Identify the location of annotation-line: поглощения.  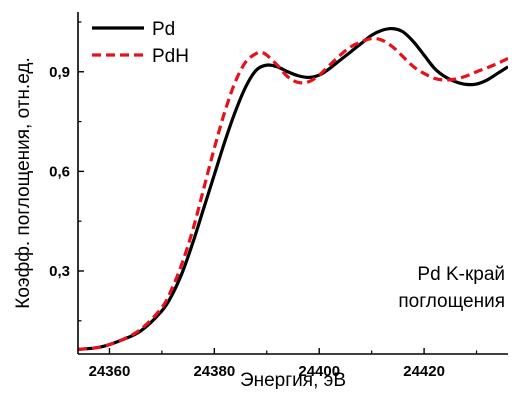
(451, 301).